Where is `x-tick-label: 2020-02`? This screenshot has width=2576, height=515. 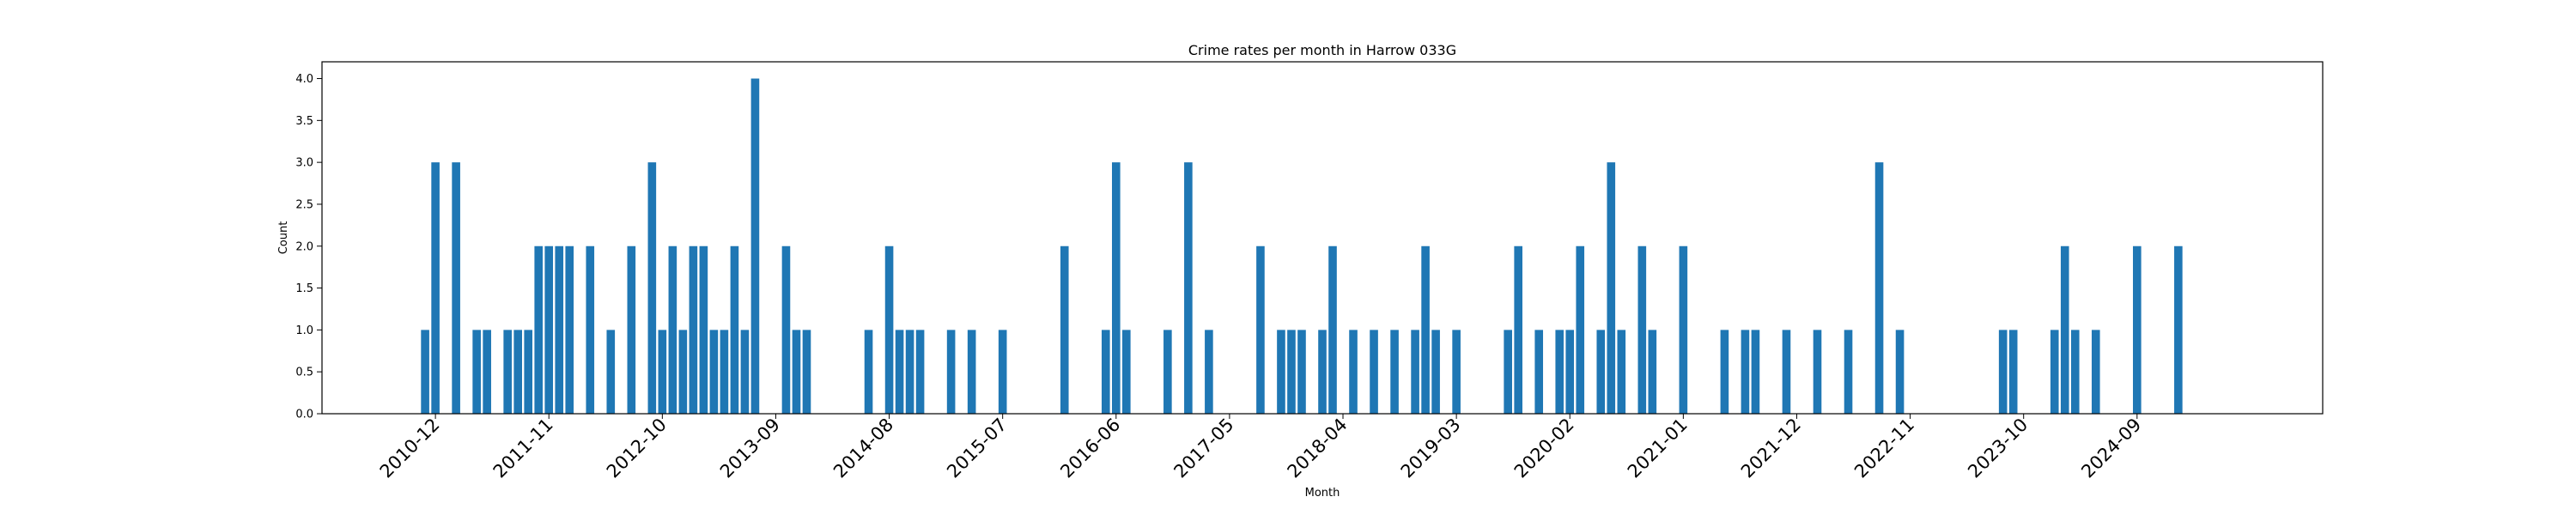 x-tick-label: 2020-02 is located at coordinates (1544, 448).